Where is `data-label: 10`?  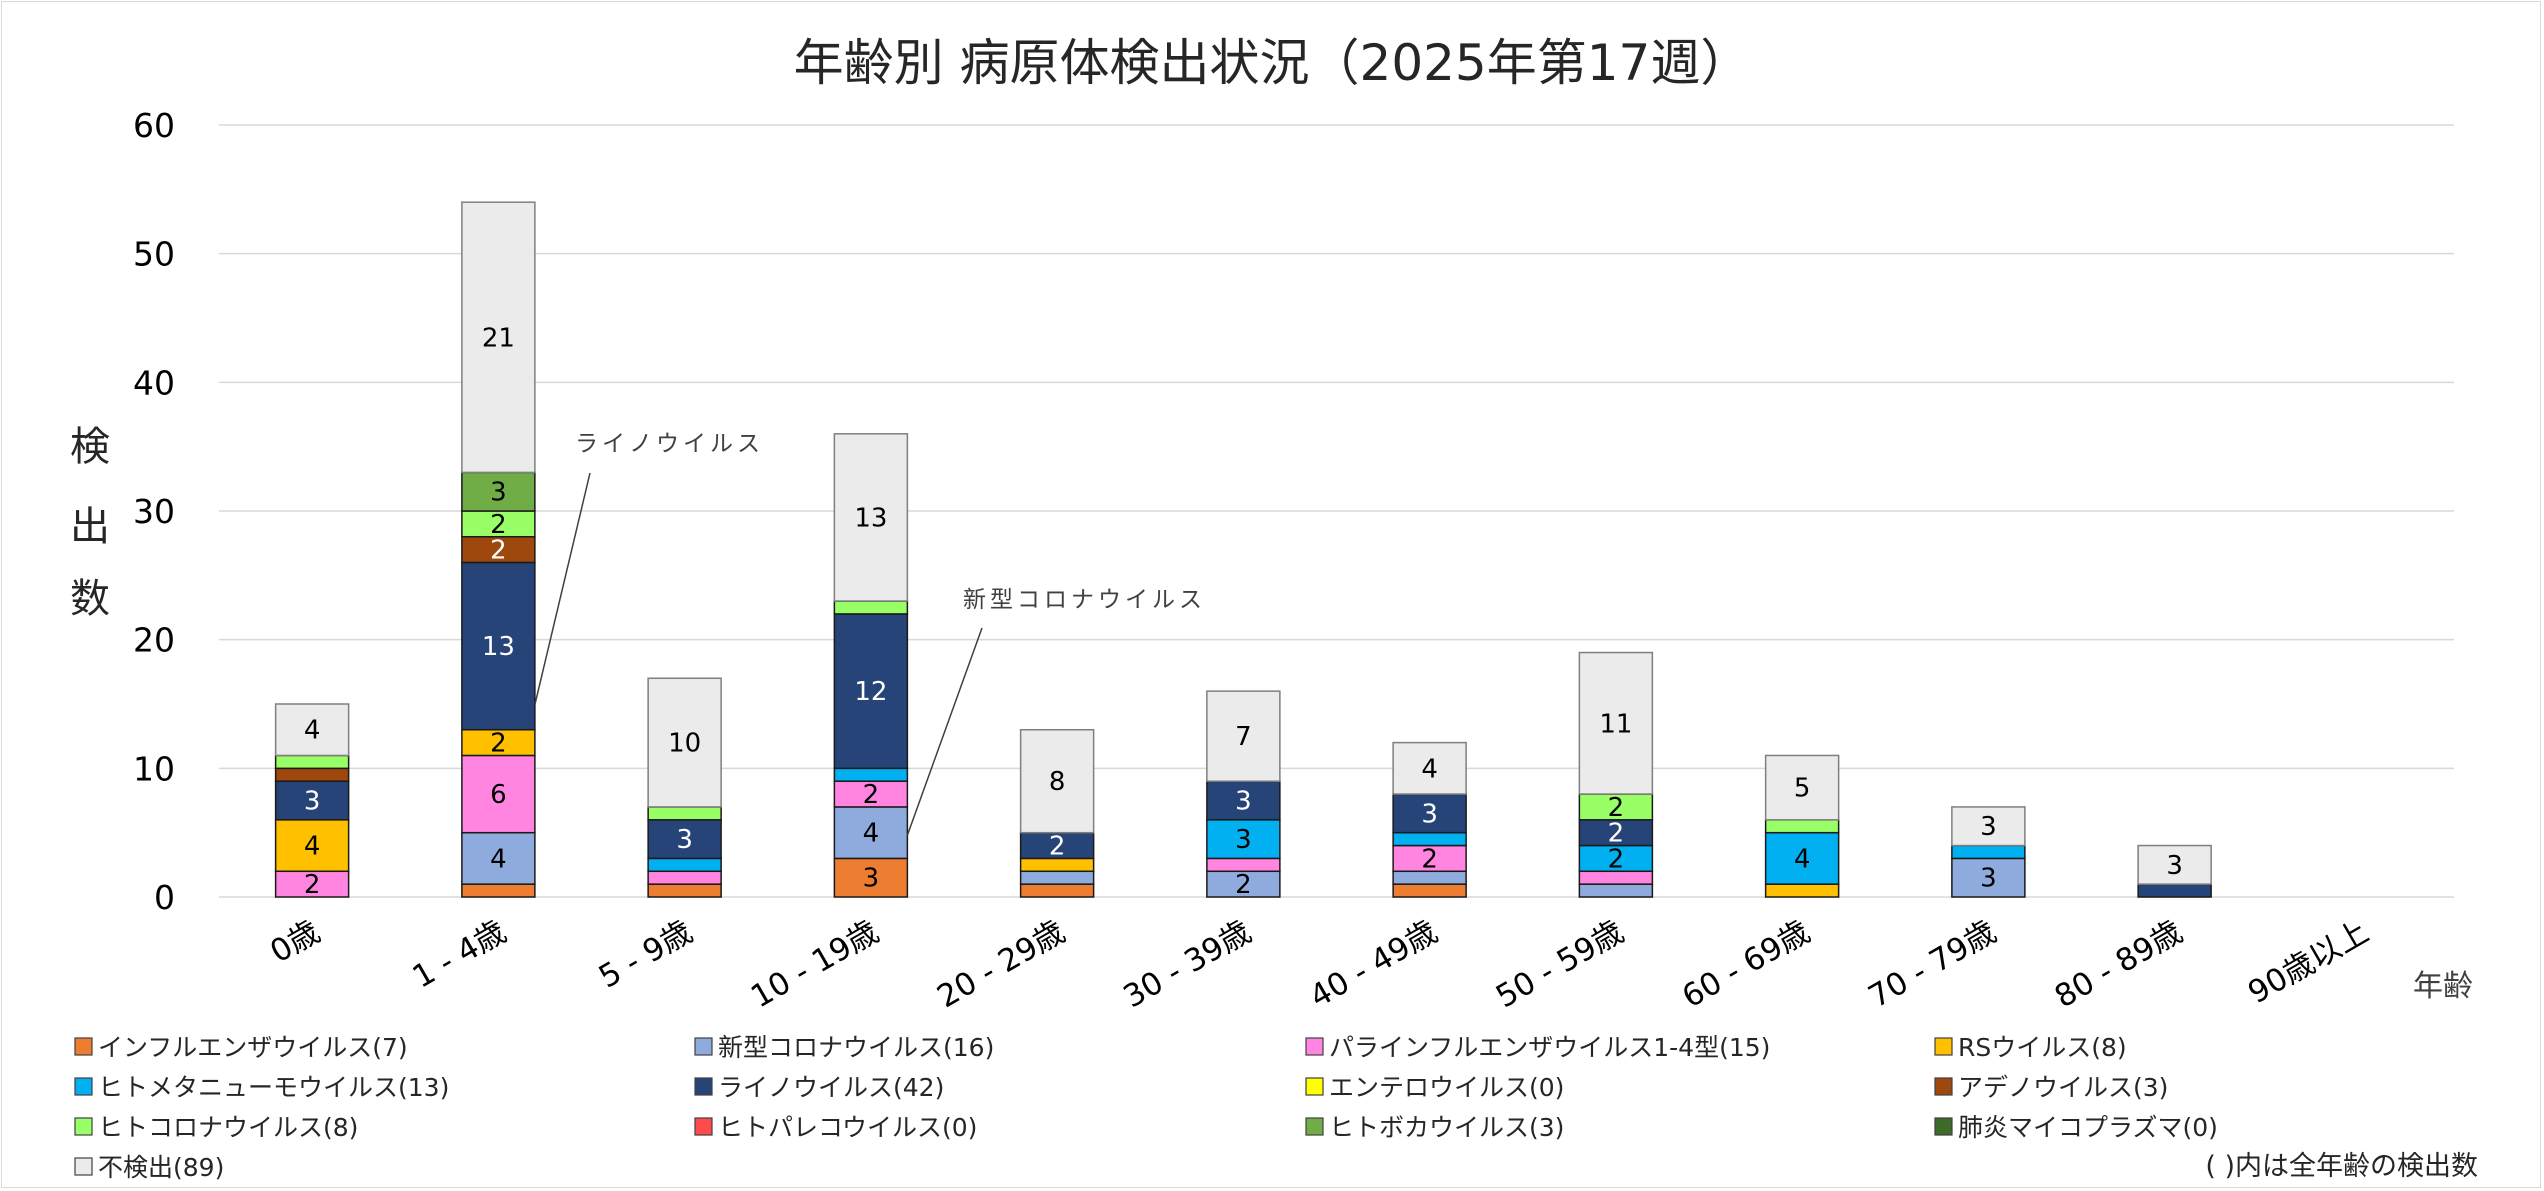
data-label: 10 is located at coordinates (684, 744).